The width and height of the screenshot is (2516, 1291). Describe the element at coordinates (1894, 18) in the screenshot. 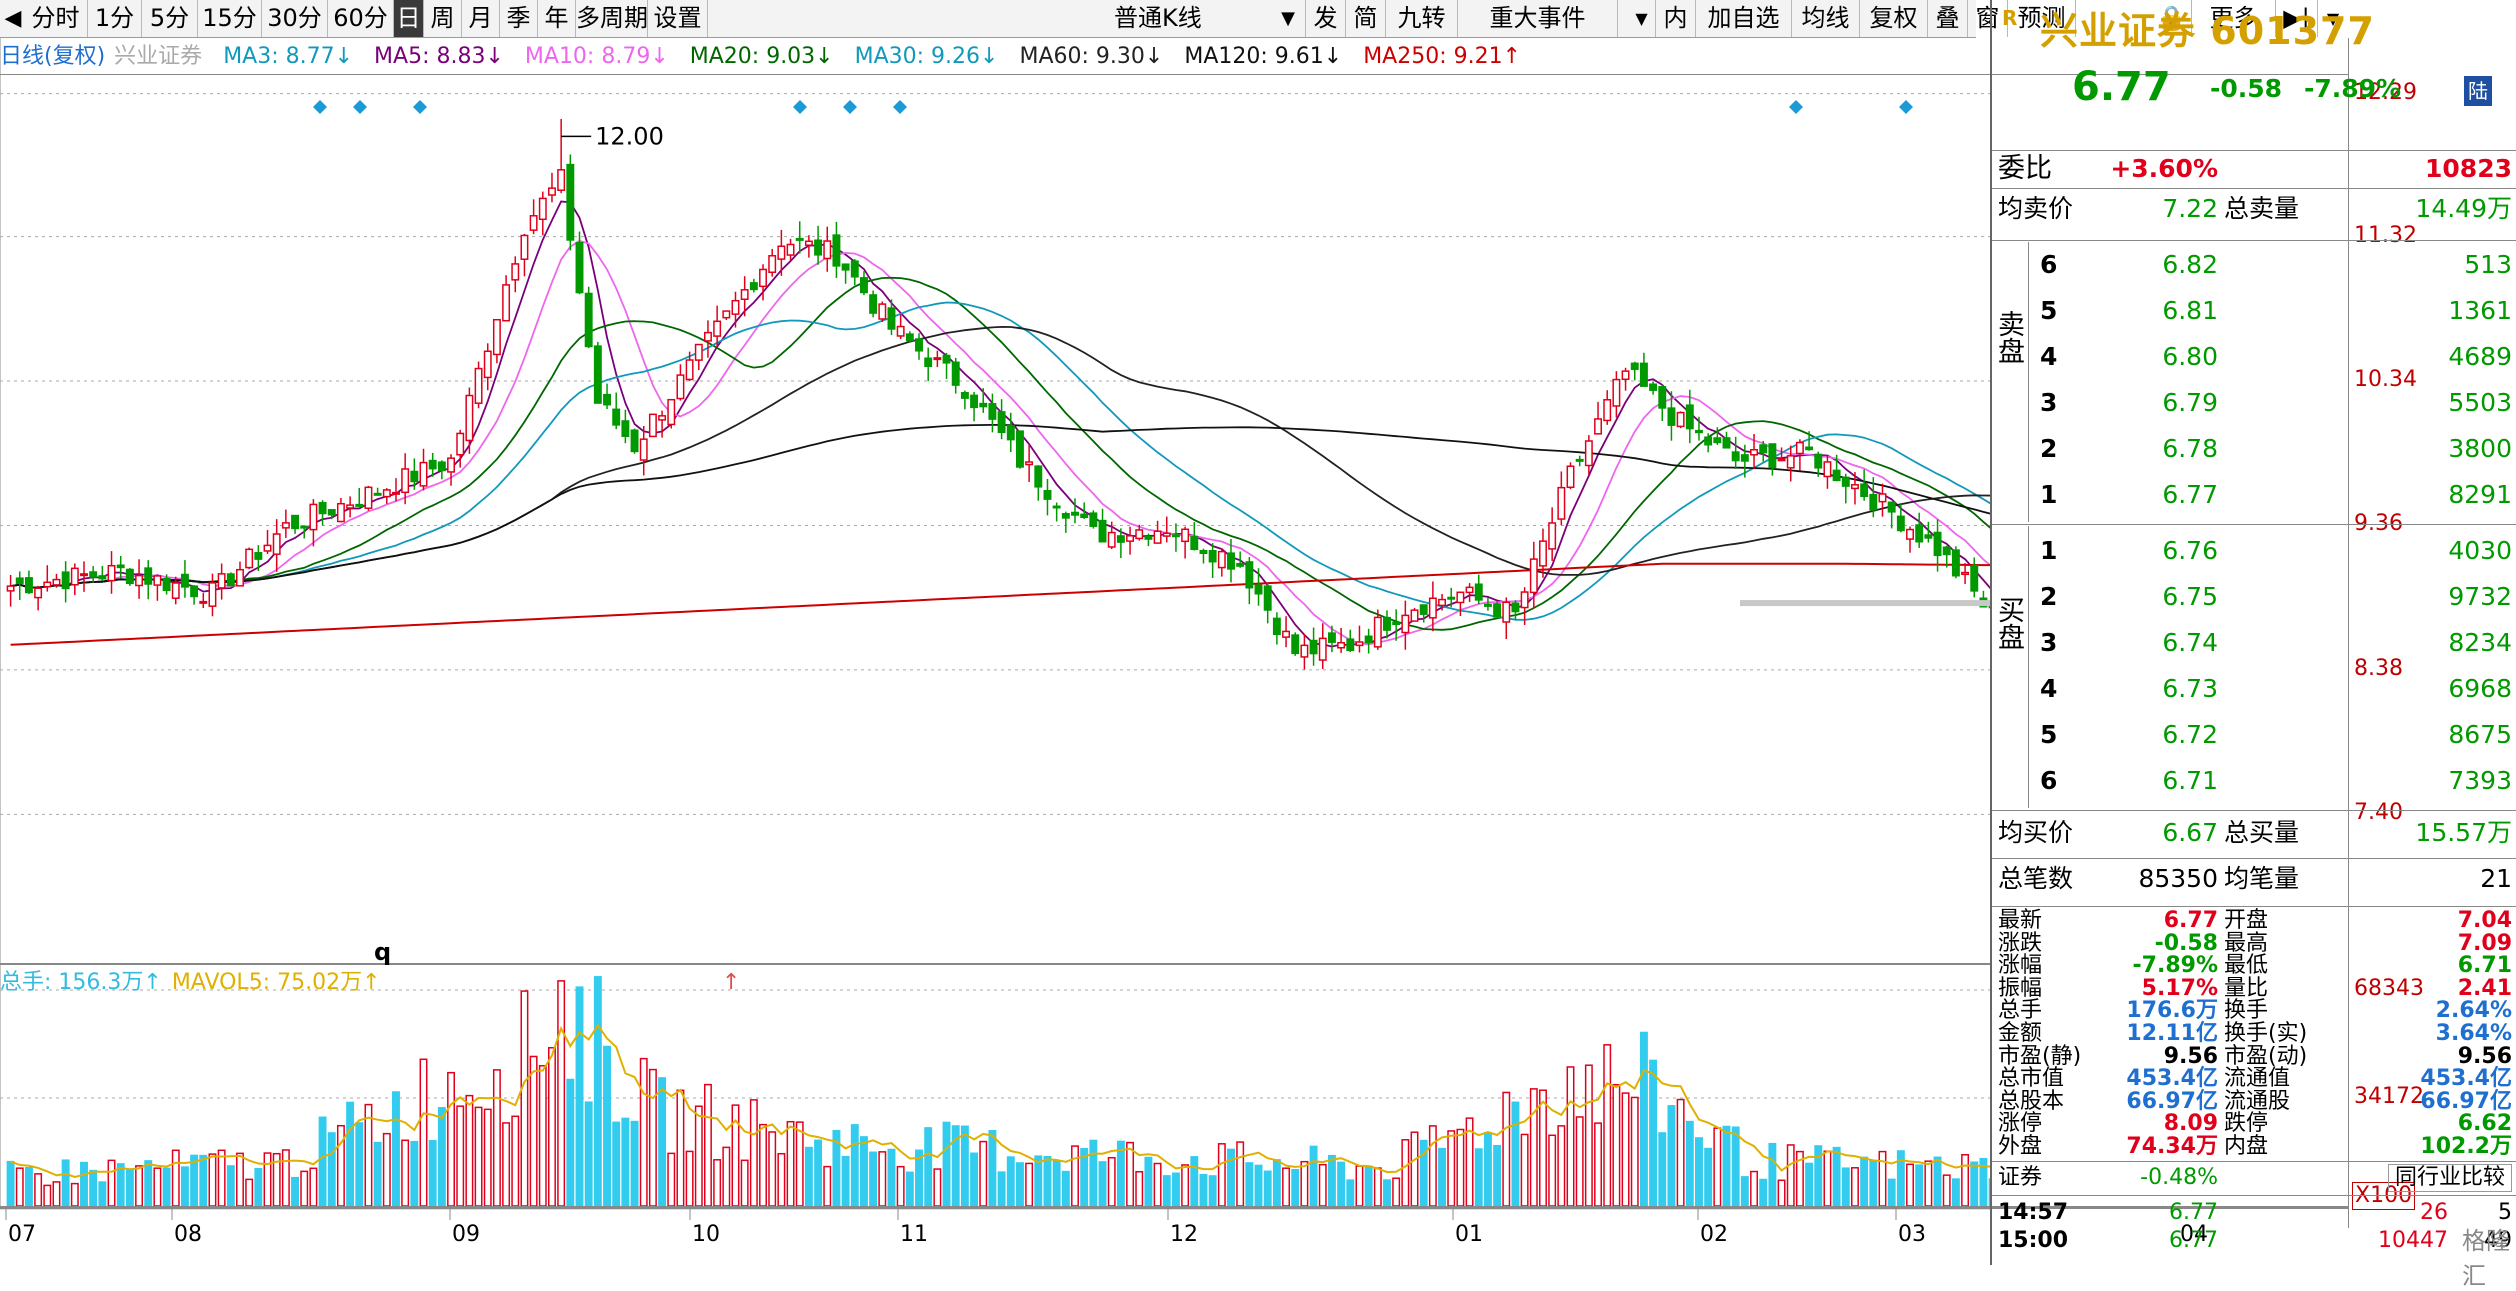

I see `toolbar-item3-3: 复权` at that location.